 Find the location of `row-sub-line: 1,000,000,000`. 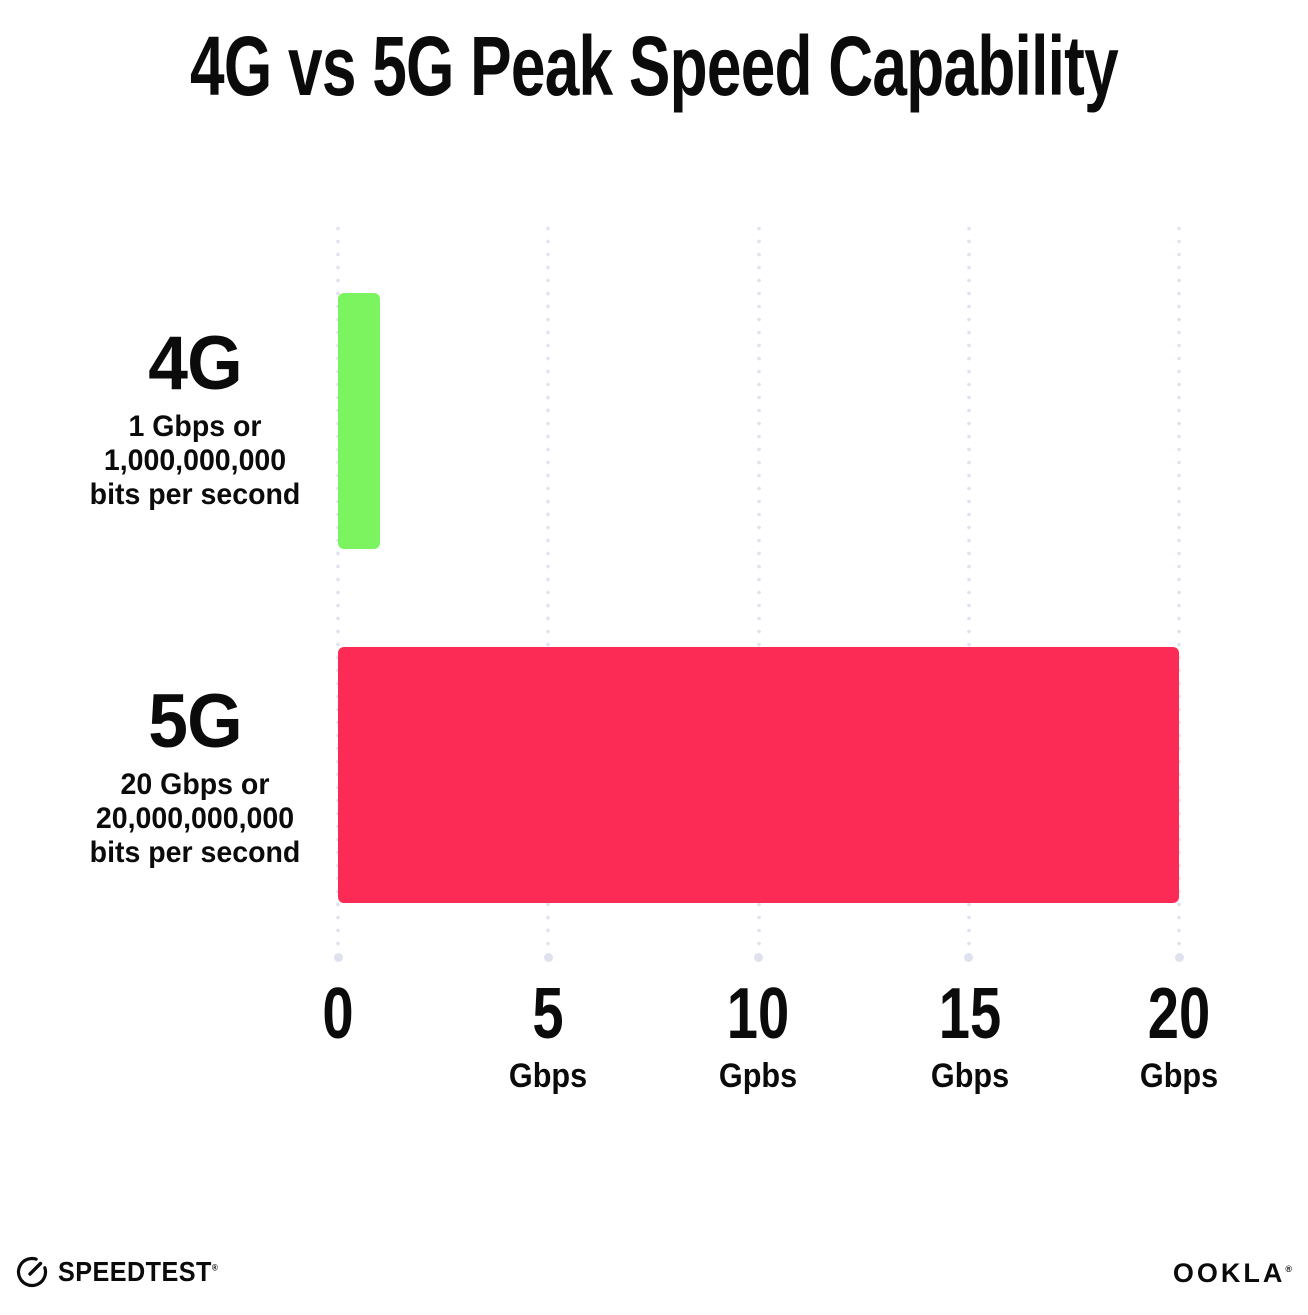

row-sub-line: 1,000,000,000 is located at coordinates (195, 460).